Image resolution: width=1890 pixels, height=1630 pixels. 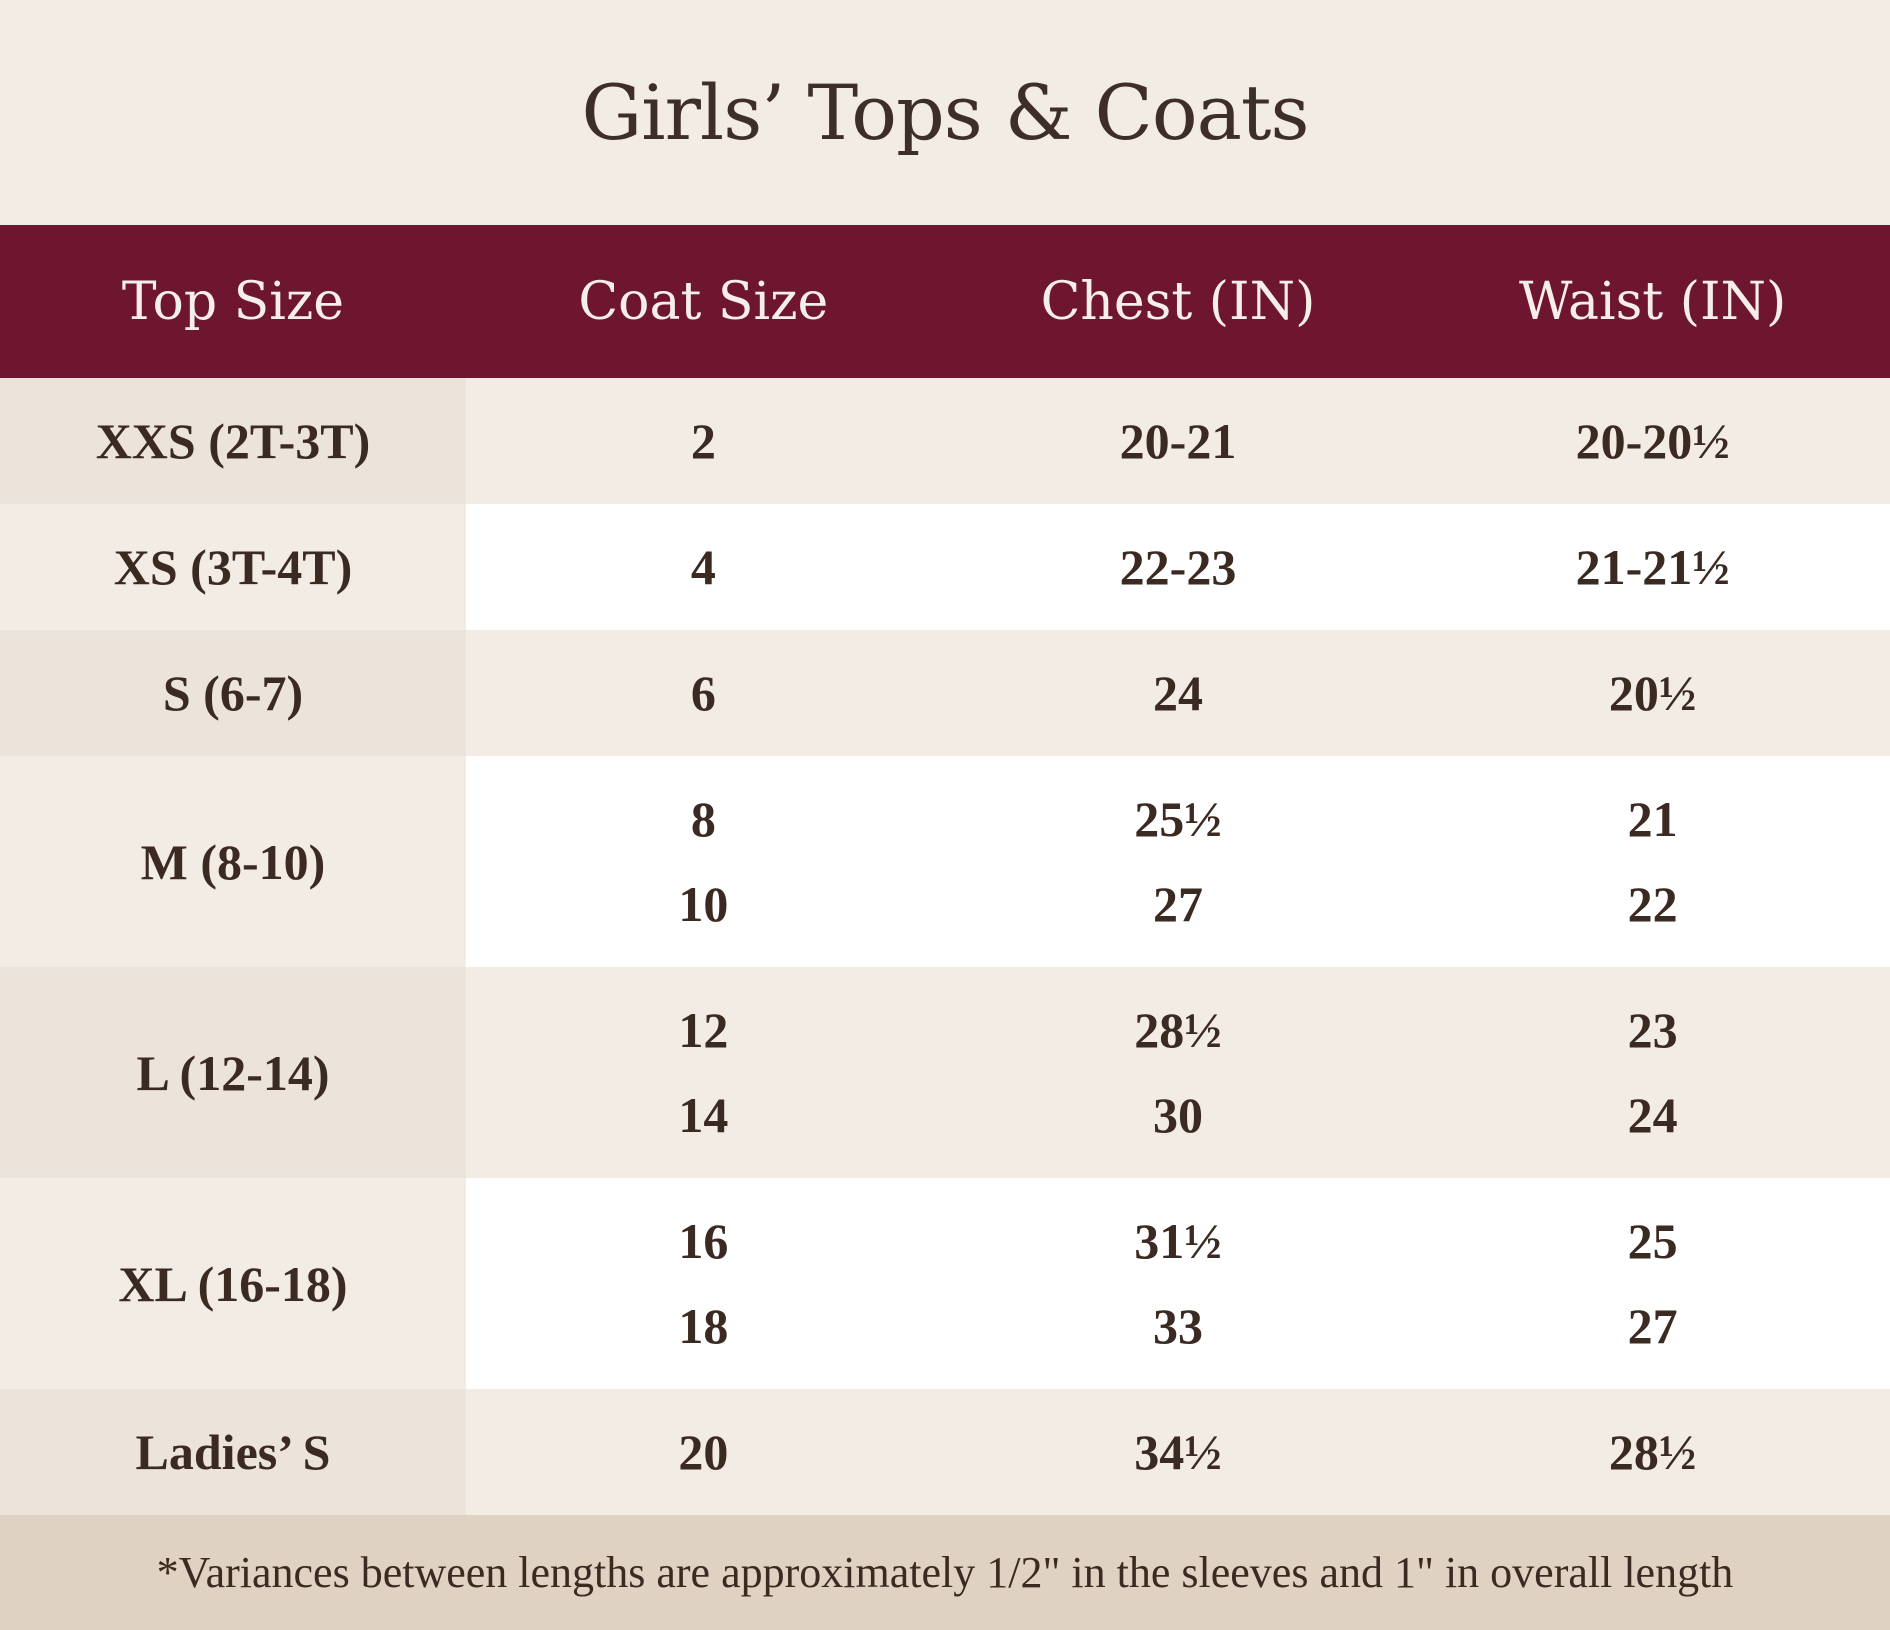 I want to click on top-size-cell: L (12-14), so click(x=233, y=1072).